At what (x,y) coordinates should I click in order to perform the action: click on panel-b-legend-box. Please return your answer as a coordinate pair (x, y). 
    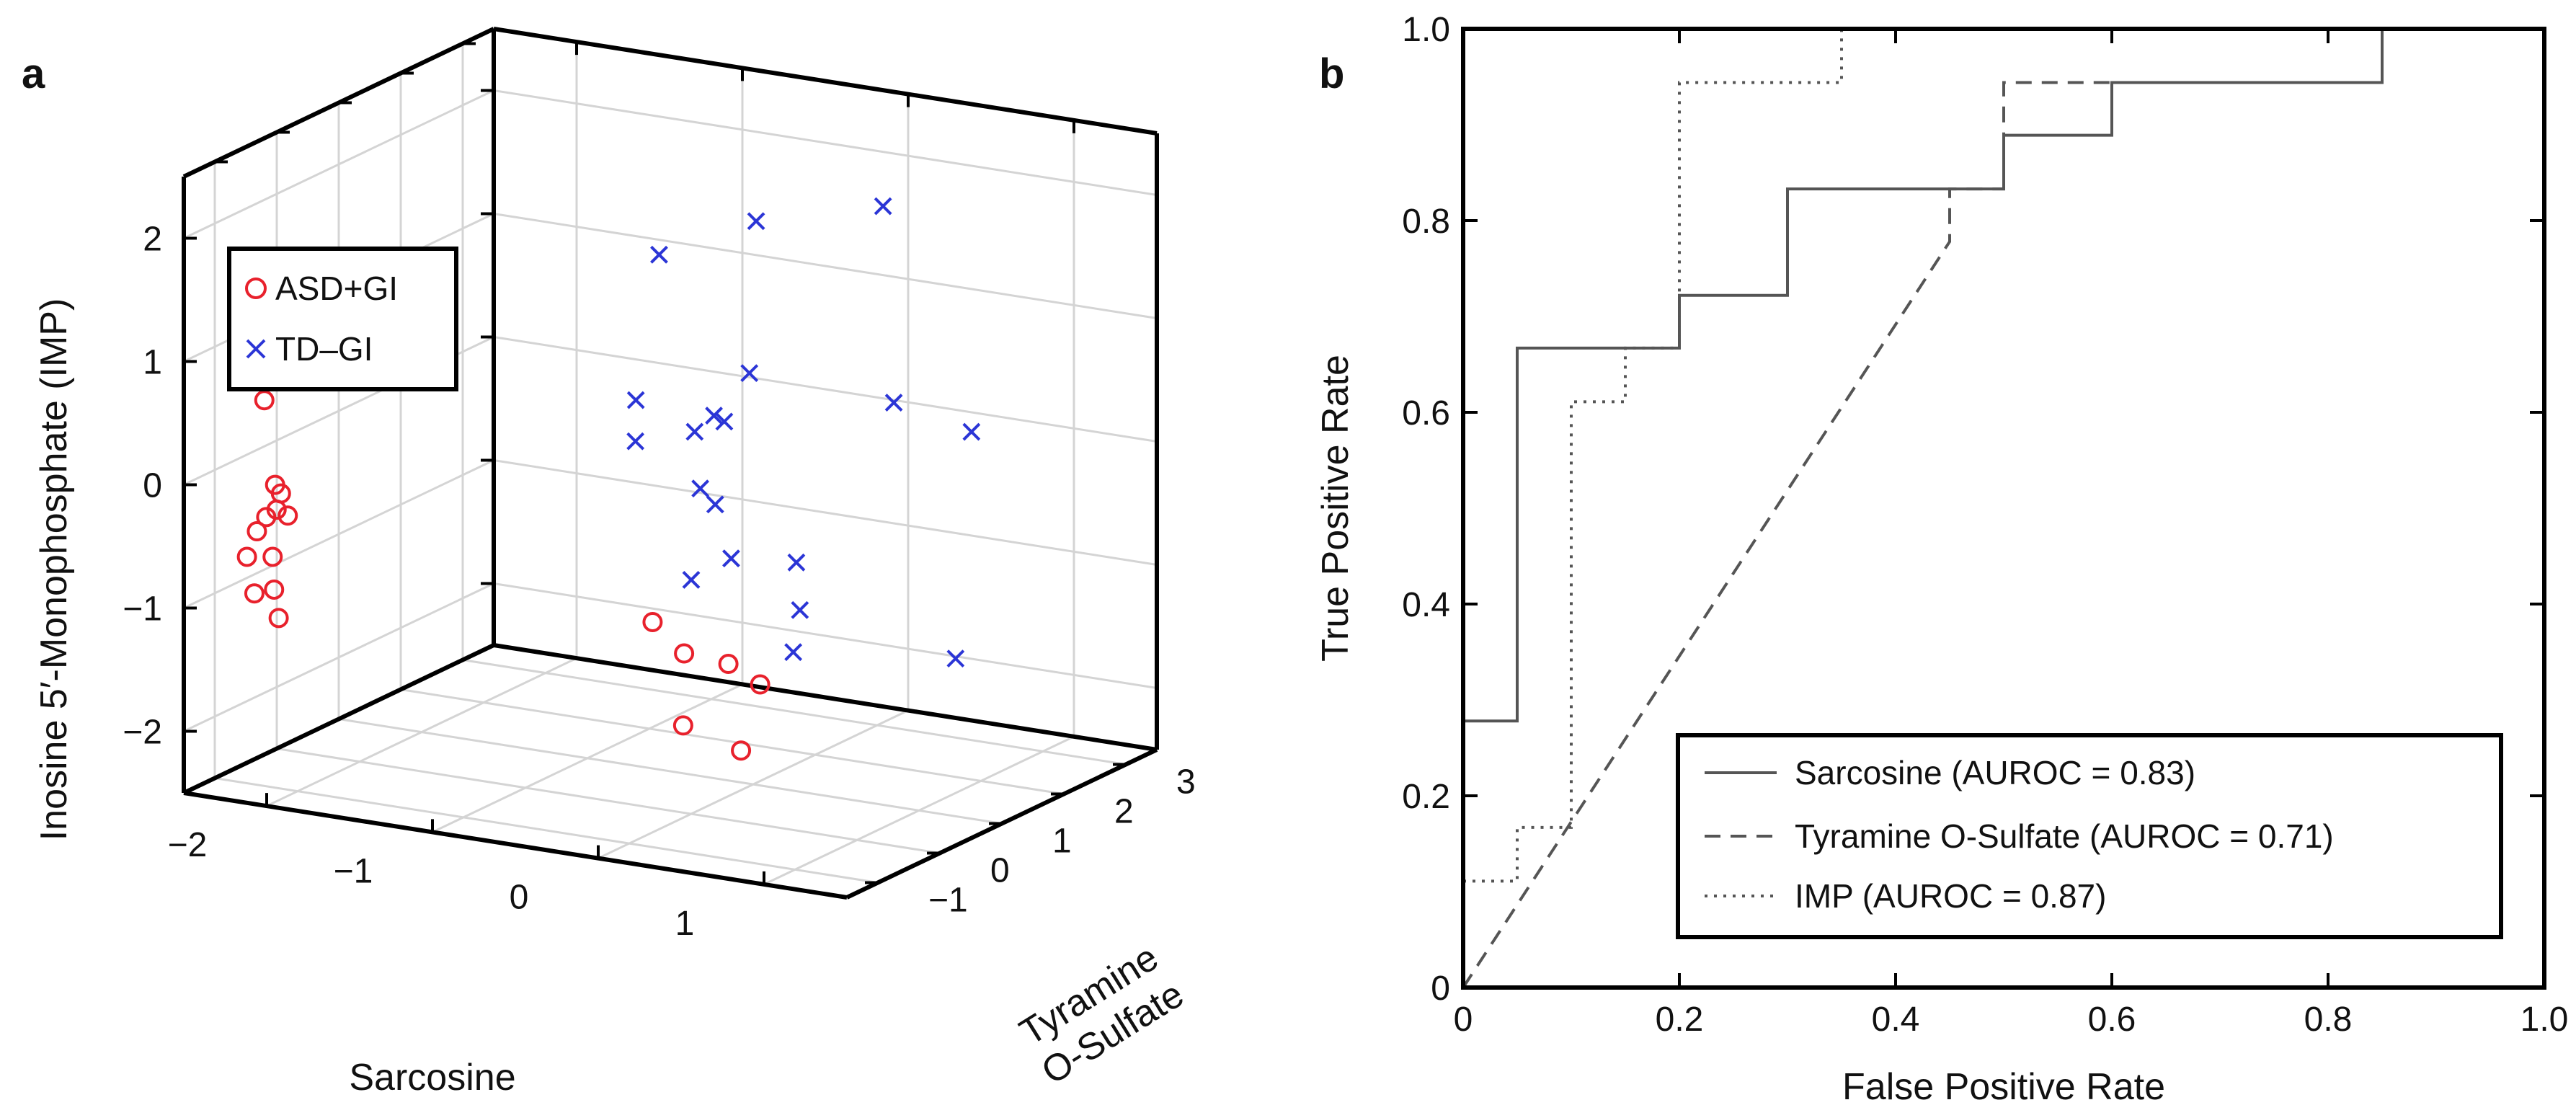
    Looking at the image, I should click on (2089, 836).